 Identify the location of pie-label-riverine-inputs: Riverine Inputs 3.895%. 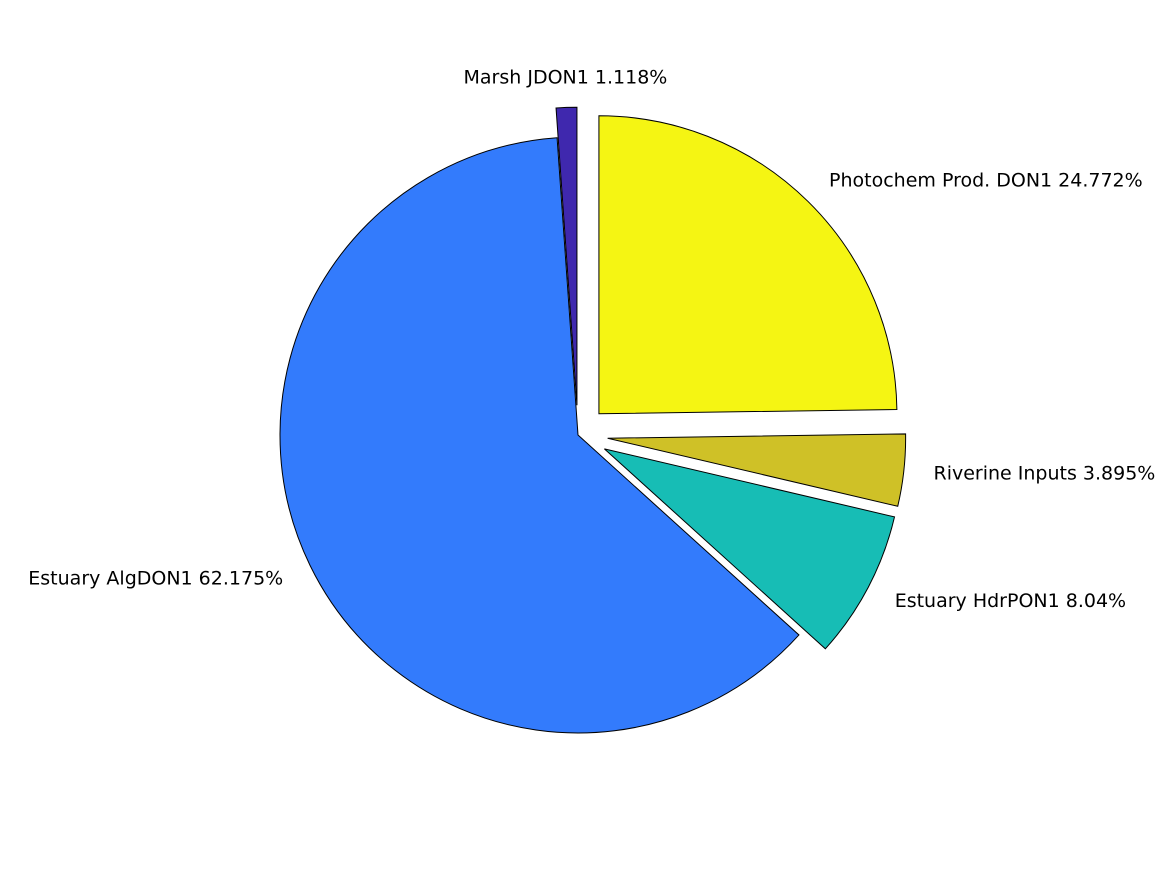
(1045, 473).